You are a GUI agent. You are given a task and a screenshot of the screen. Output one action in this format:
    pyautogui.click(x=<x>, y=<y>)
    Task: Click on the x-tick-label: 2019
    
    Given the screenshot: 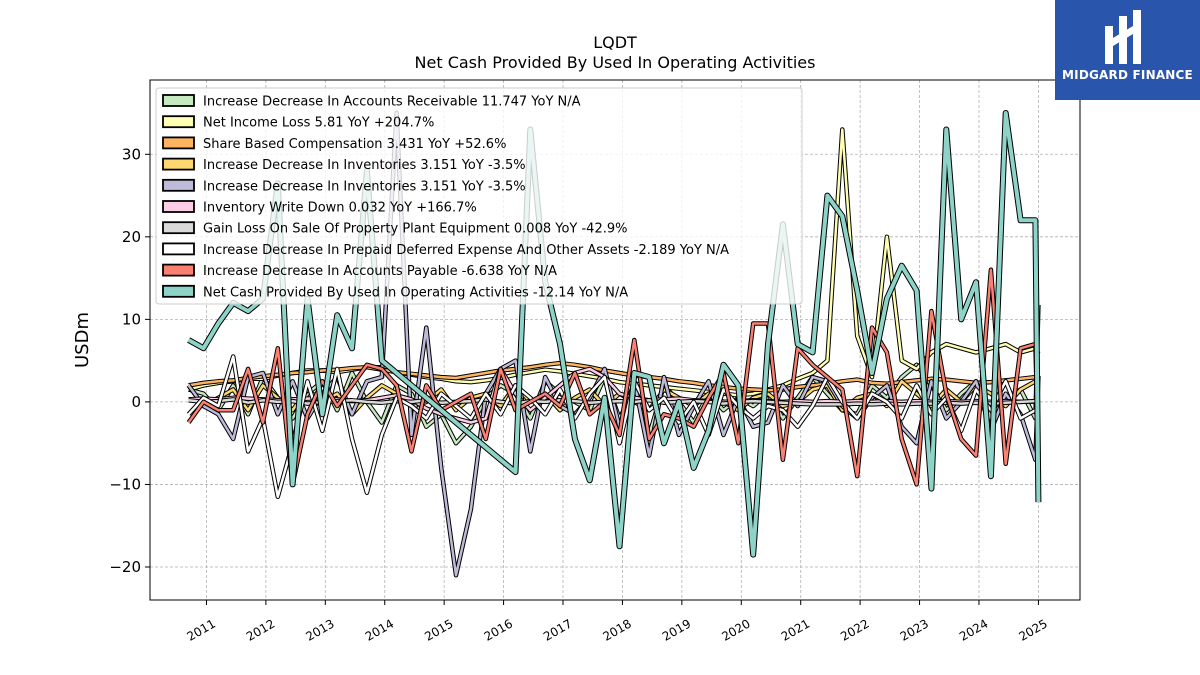 What is the action you would take?
    pyautogui.click(x=676, y=629)
    